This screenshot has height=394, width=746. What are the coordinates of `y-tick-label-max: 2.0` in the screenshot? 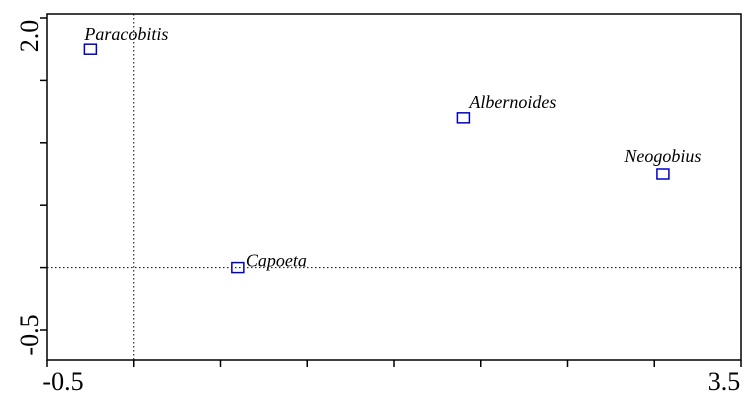 It's located at (29, 36).